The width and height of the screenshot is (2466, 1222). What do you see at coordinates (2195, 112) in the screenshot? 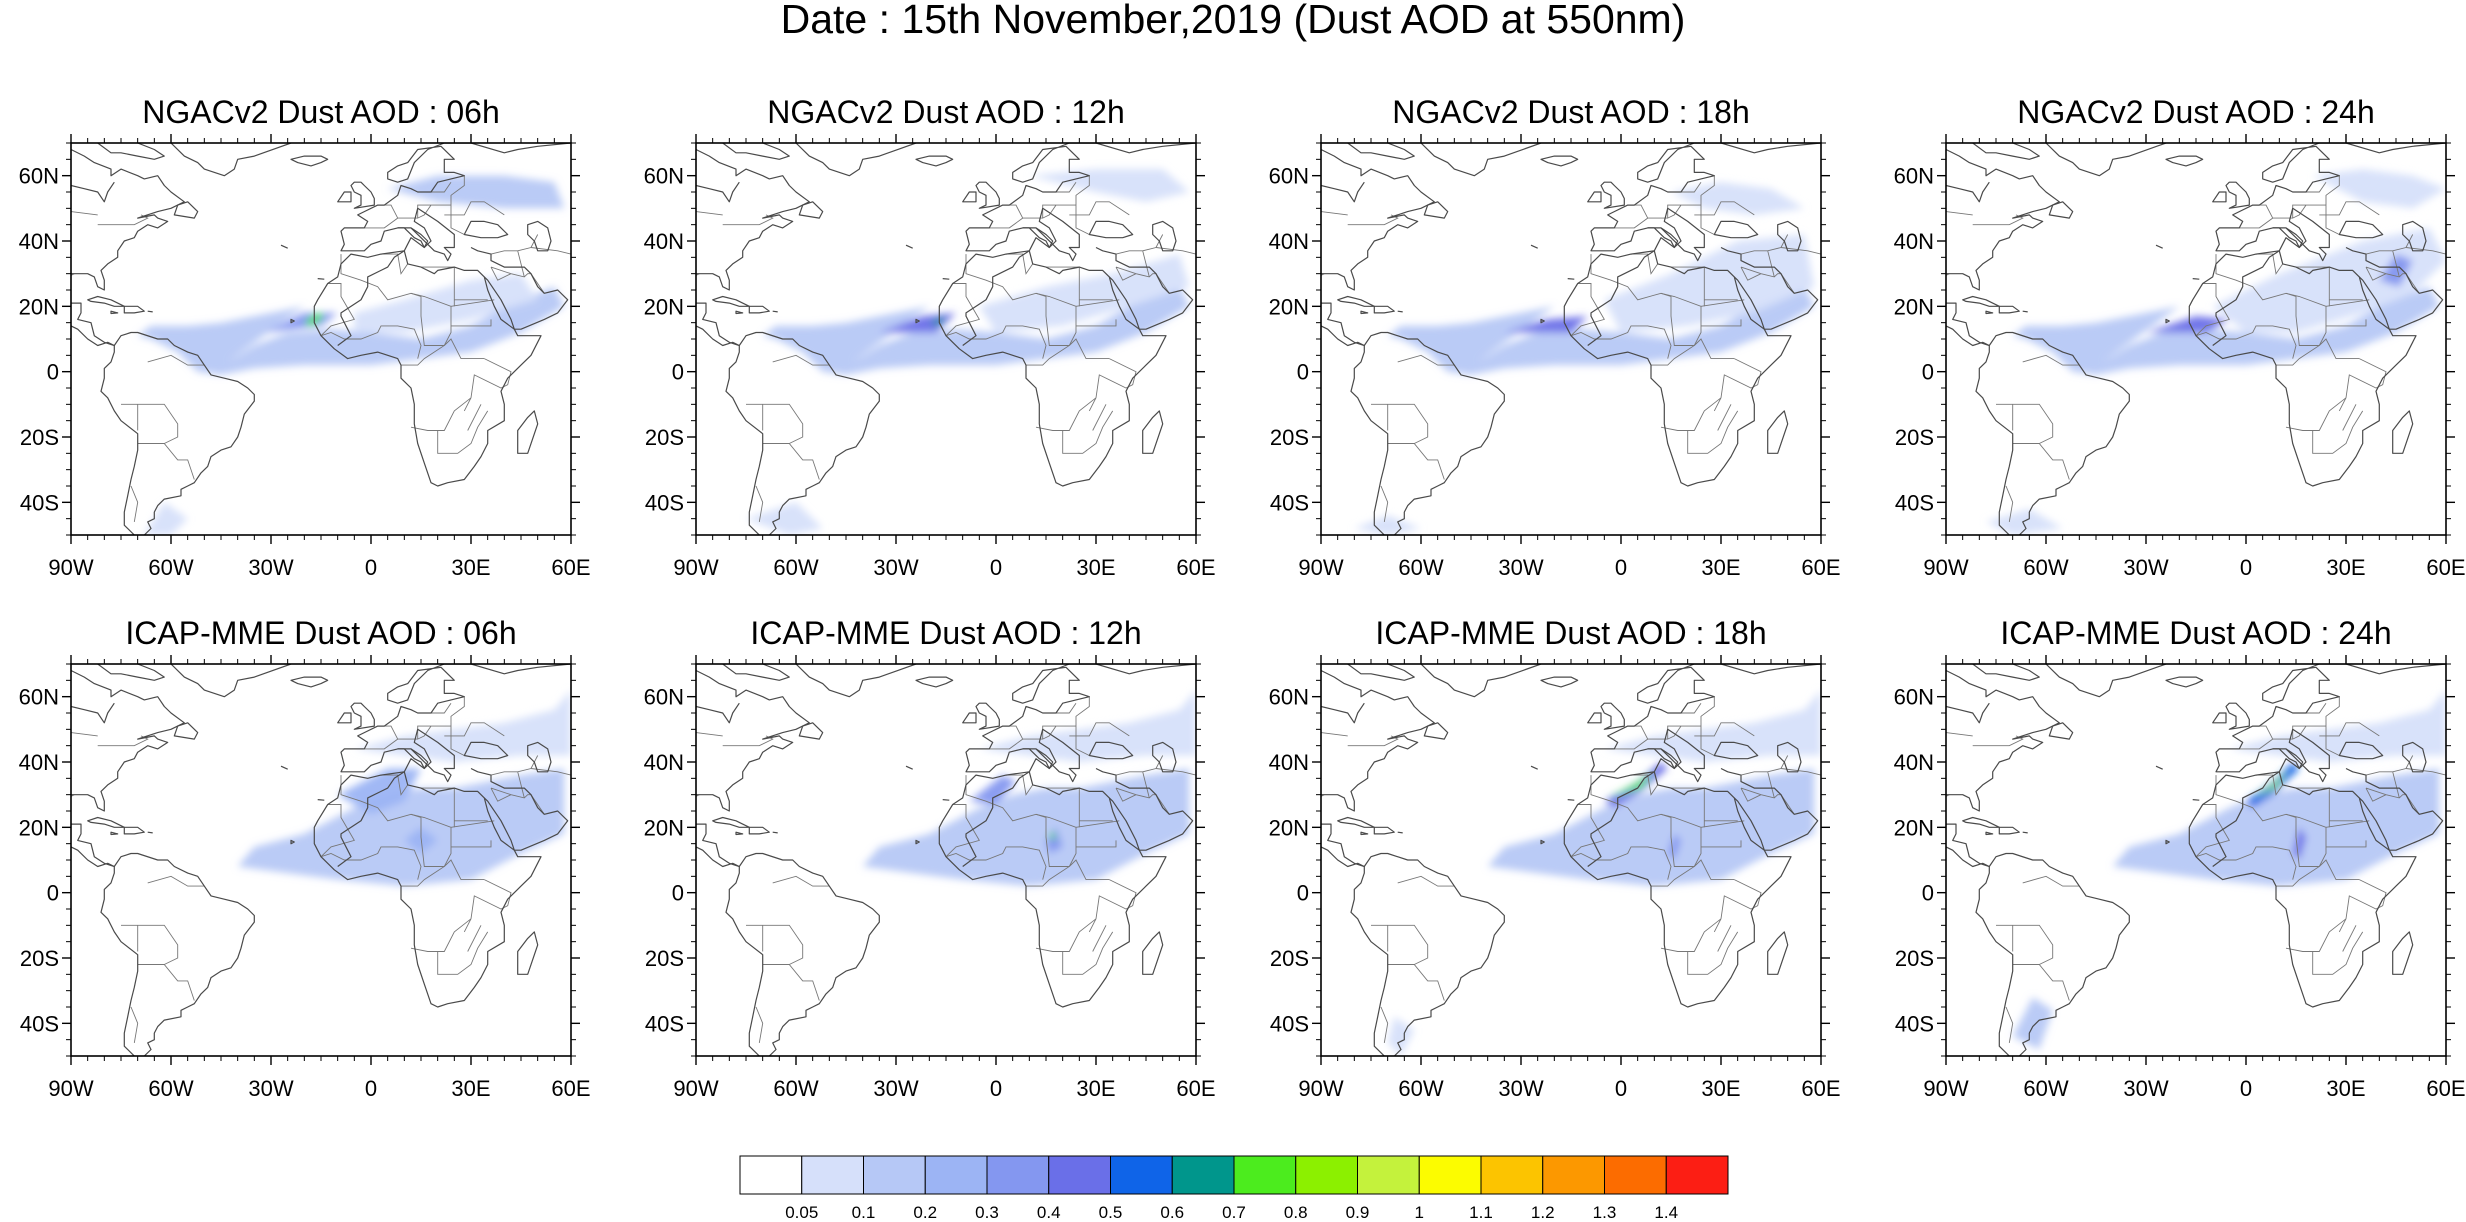
I see `panel-title: NGACv2 Dust AOD : 24h` at bounding box center [2195, 112].